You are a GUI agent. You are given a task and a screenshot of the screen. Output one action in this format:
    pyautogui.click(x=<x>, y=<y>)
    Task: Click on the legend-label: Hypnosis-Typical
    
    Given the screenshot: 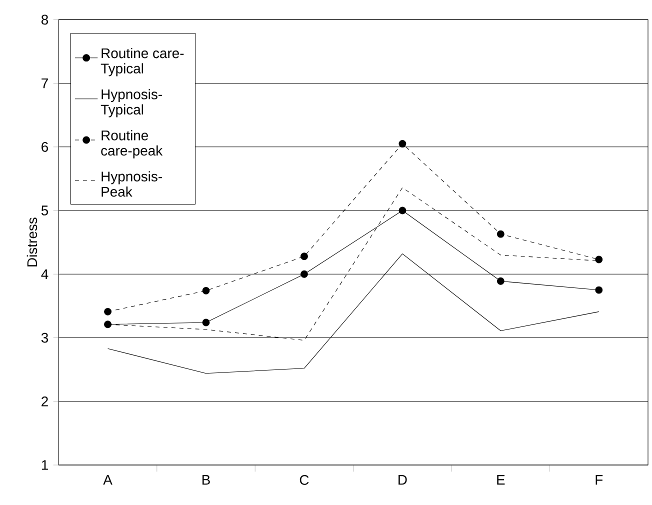 What is the action you would take?
    pyautogui.click(x=131, y=103)
    